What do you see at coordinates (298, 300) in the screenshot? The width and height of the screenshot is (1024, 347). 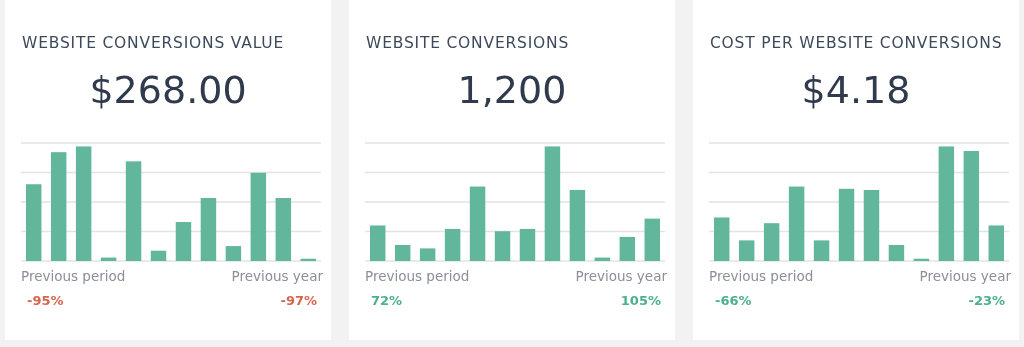 I see `text: -97%` at bounding box center [298, 300].